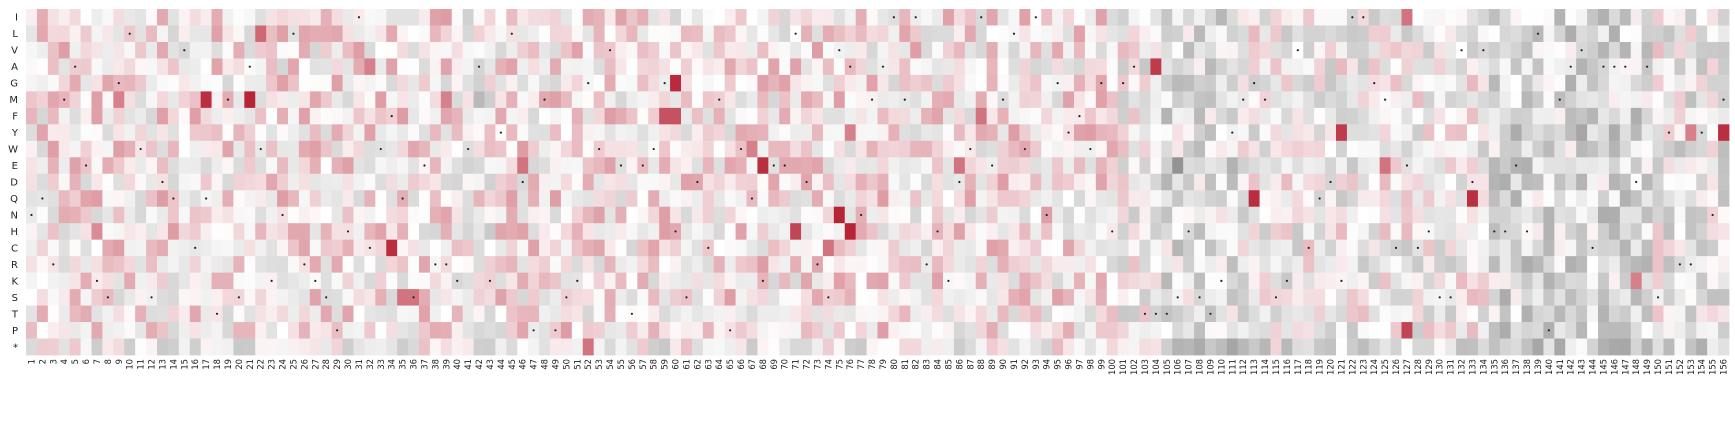 The width and height of the screenshot is (1735, 424). Describe the element at coordinates (1156, 367) in the screenshot. I see `x-tick-label: 104` at that location.